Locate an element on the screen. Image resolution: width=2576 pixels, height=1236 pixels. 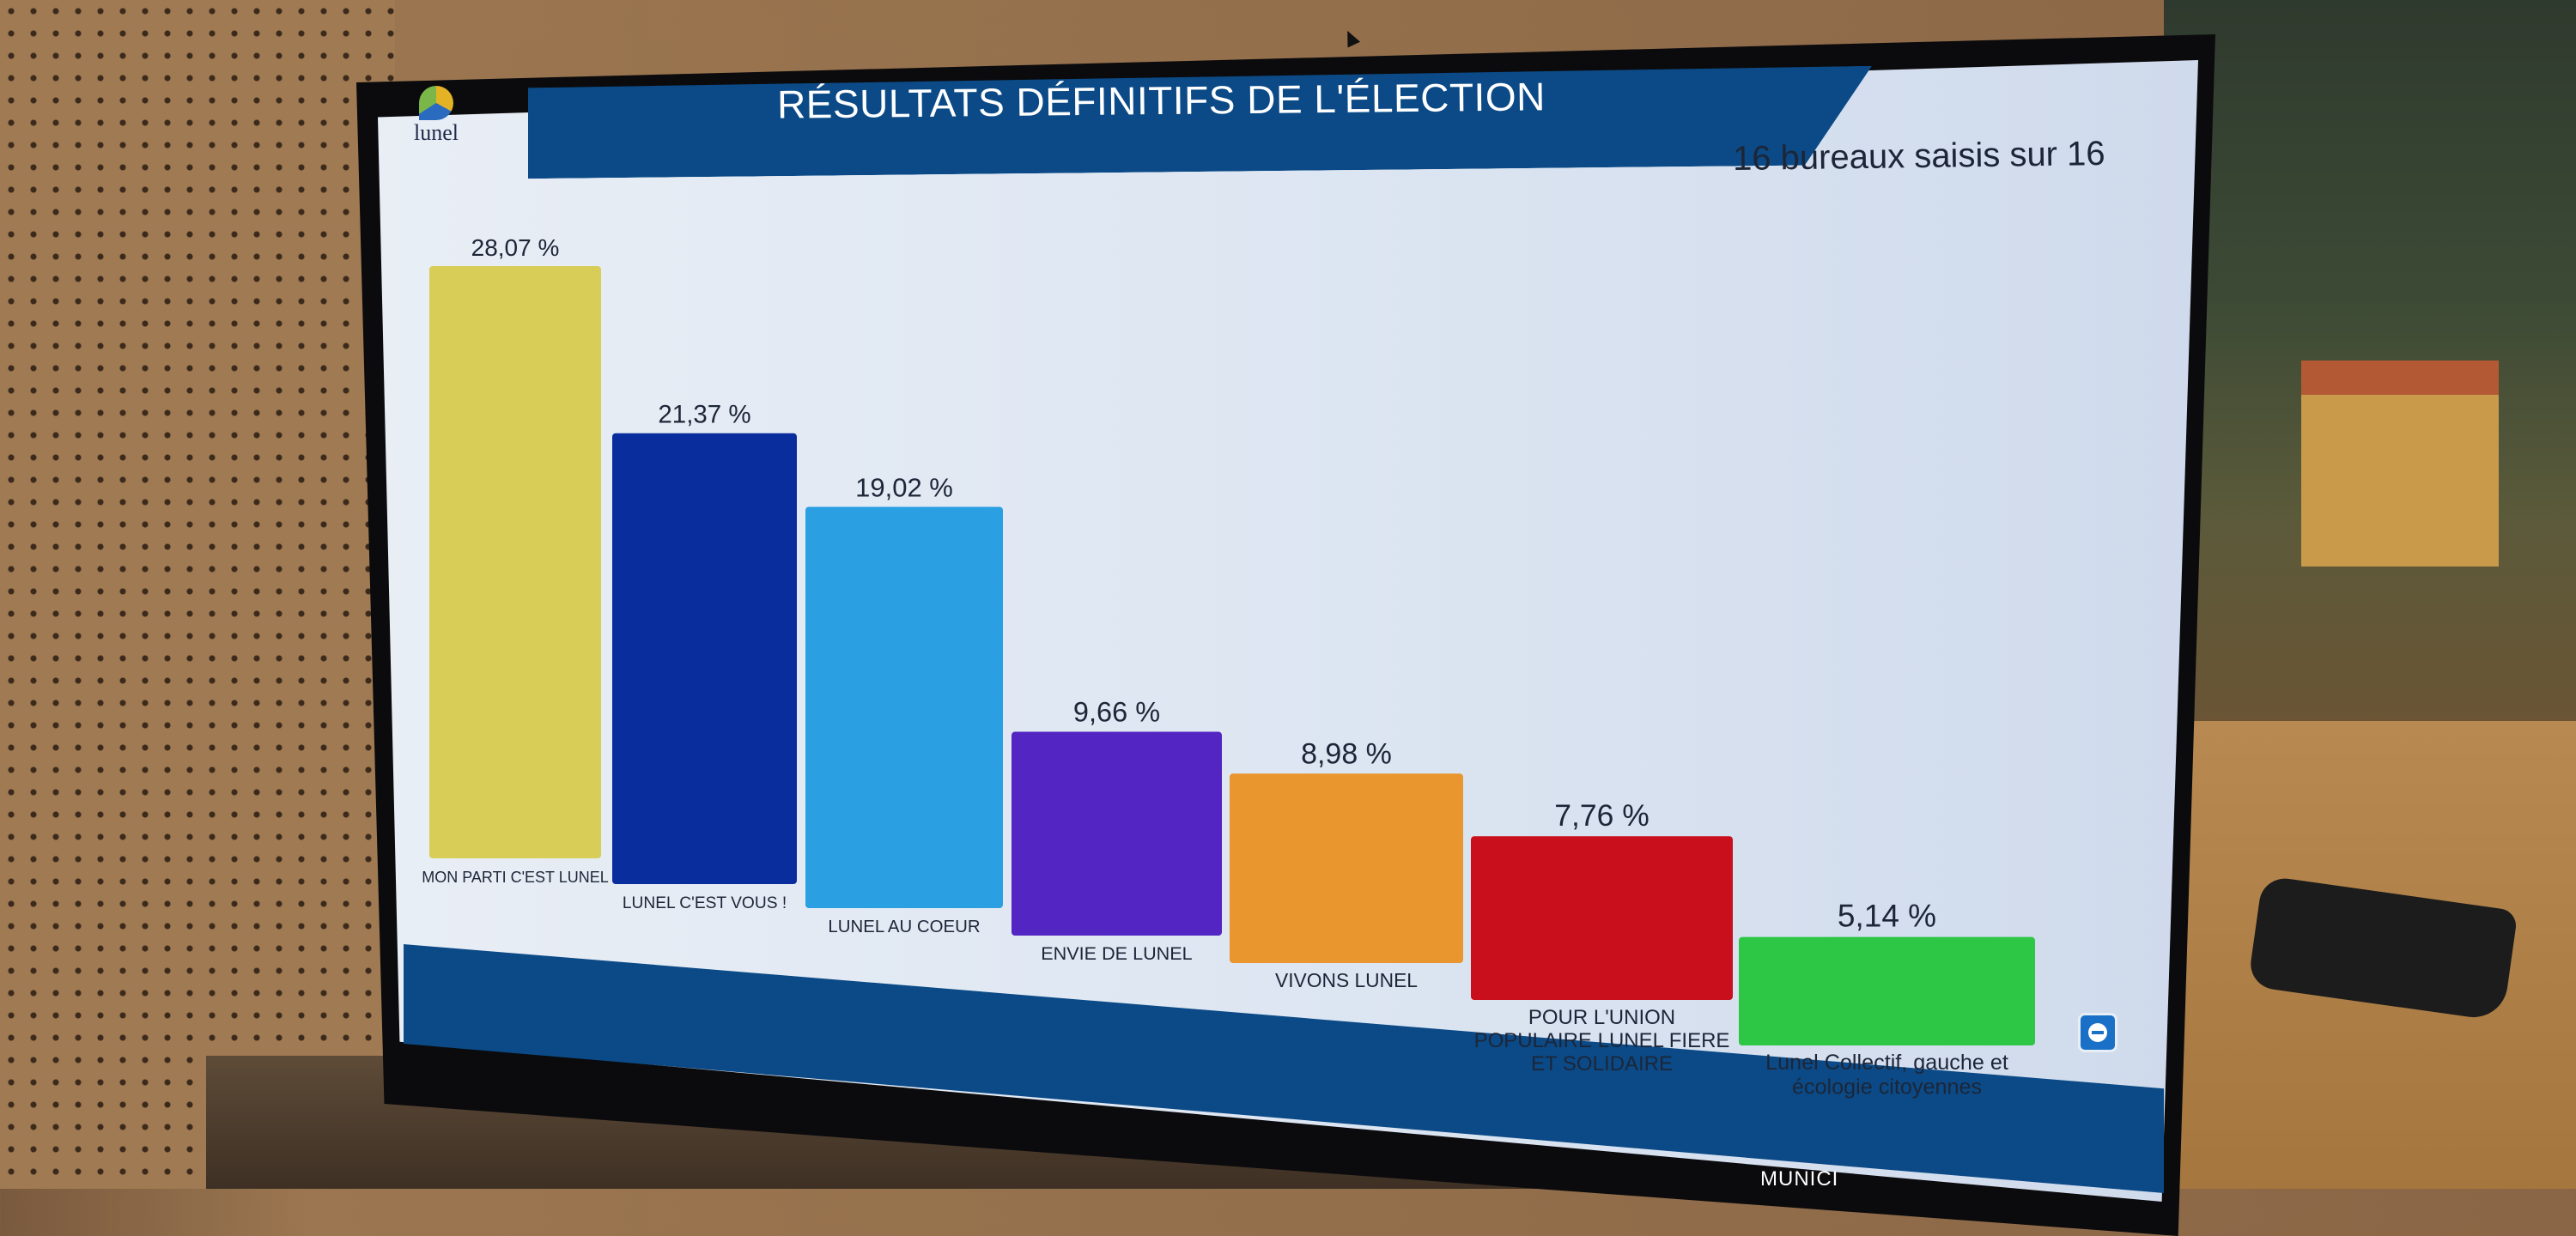
category-label: VIVONS LUNEL is located at coordinates (1346, 980).